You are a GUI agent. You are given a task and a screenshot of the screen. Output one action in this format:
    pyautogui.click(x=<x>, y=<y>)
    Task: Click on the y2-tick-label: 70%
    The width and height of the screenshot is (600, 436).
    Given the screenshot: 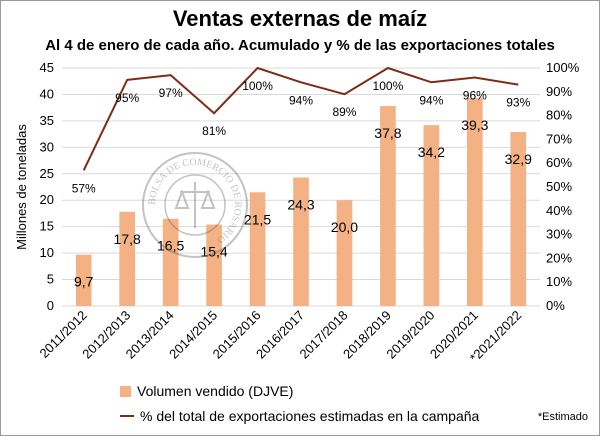 What is the action you would take?
    pyautogui.click(x=559, y=138)
    